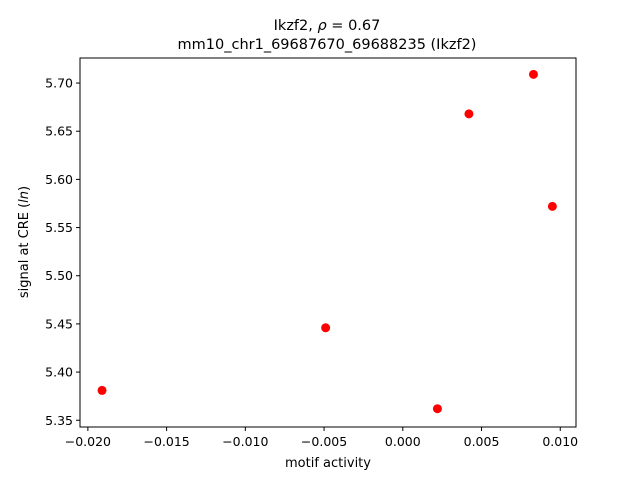 Image resolution: width=640 pixels, height=480 pixels. What do you see at coordinates (166, 441) in the screenshot?
I see `x-tick-label: −0.015` at bounding box center [166, 441].